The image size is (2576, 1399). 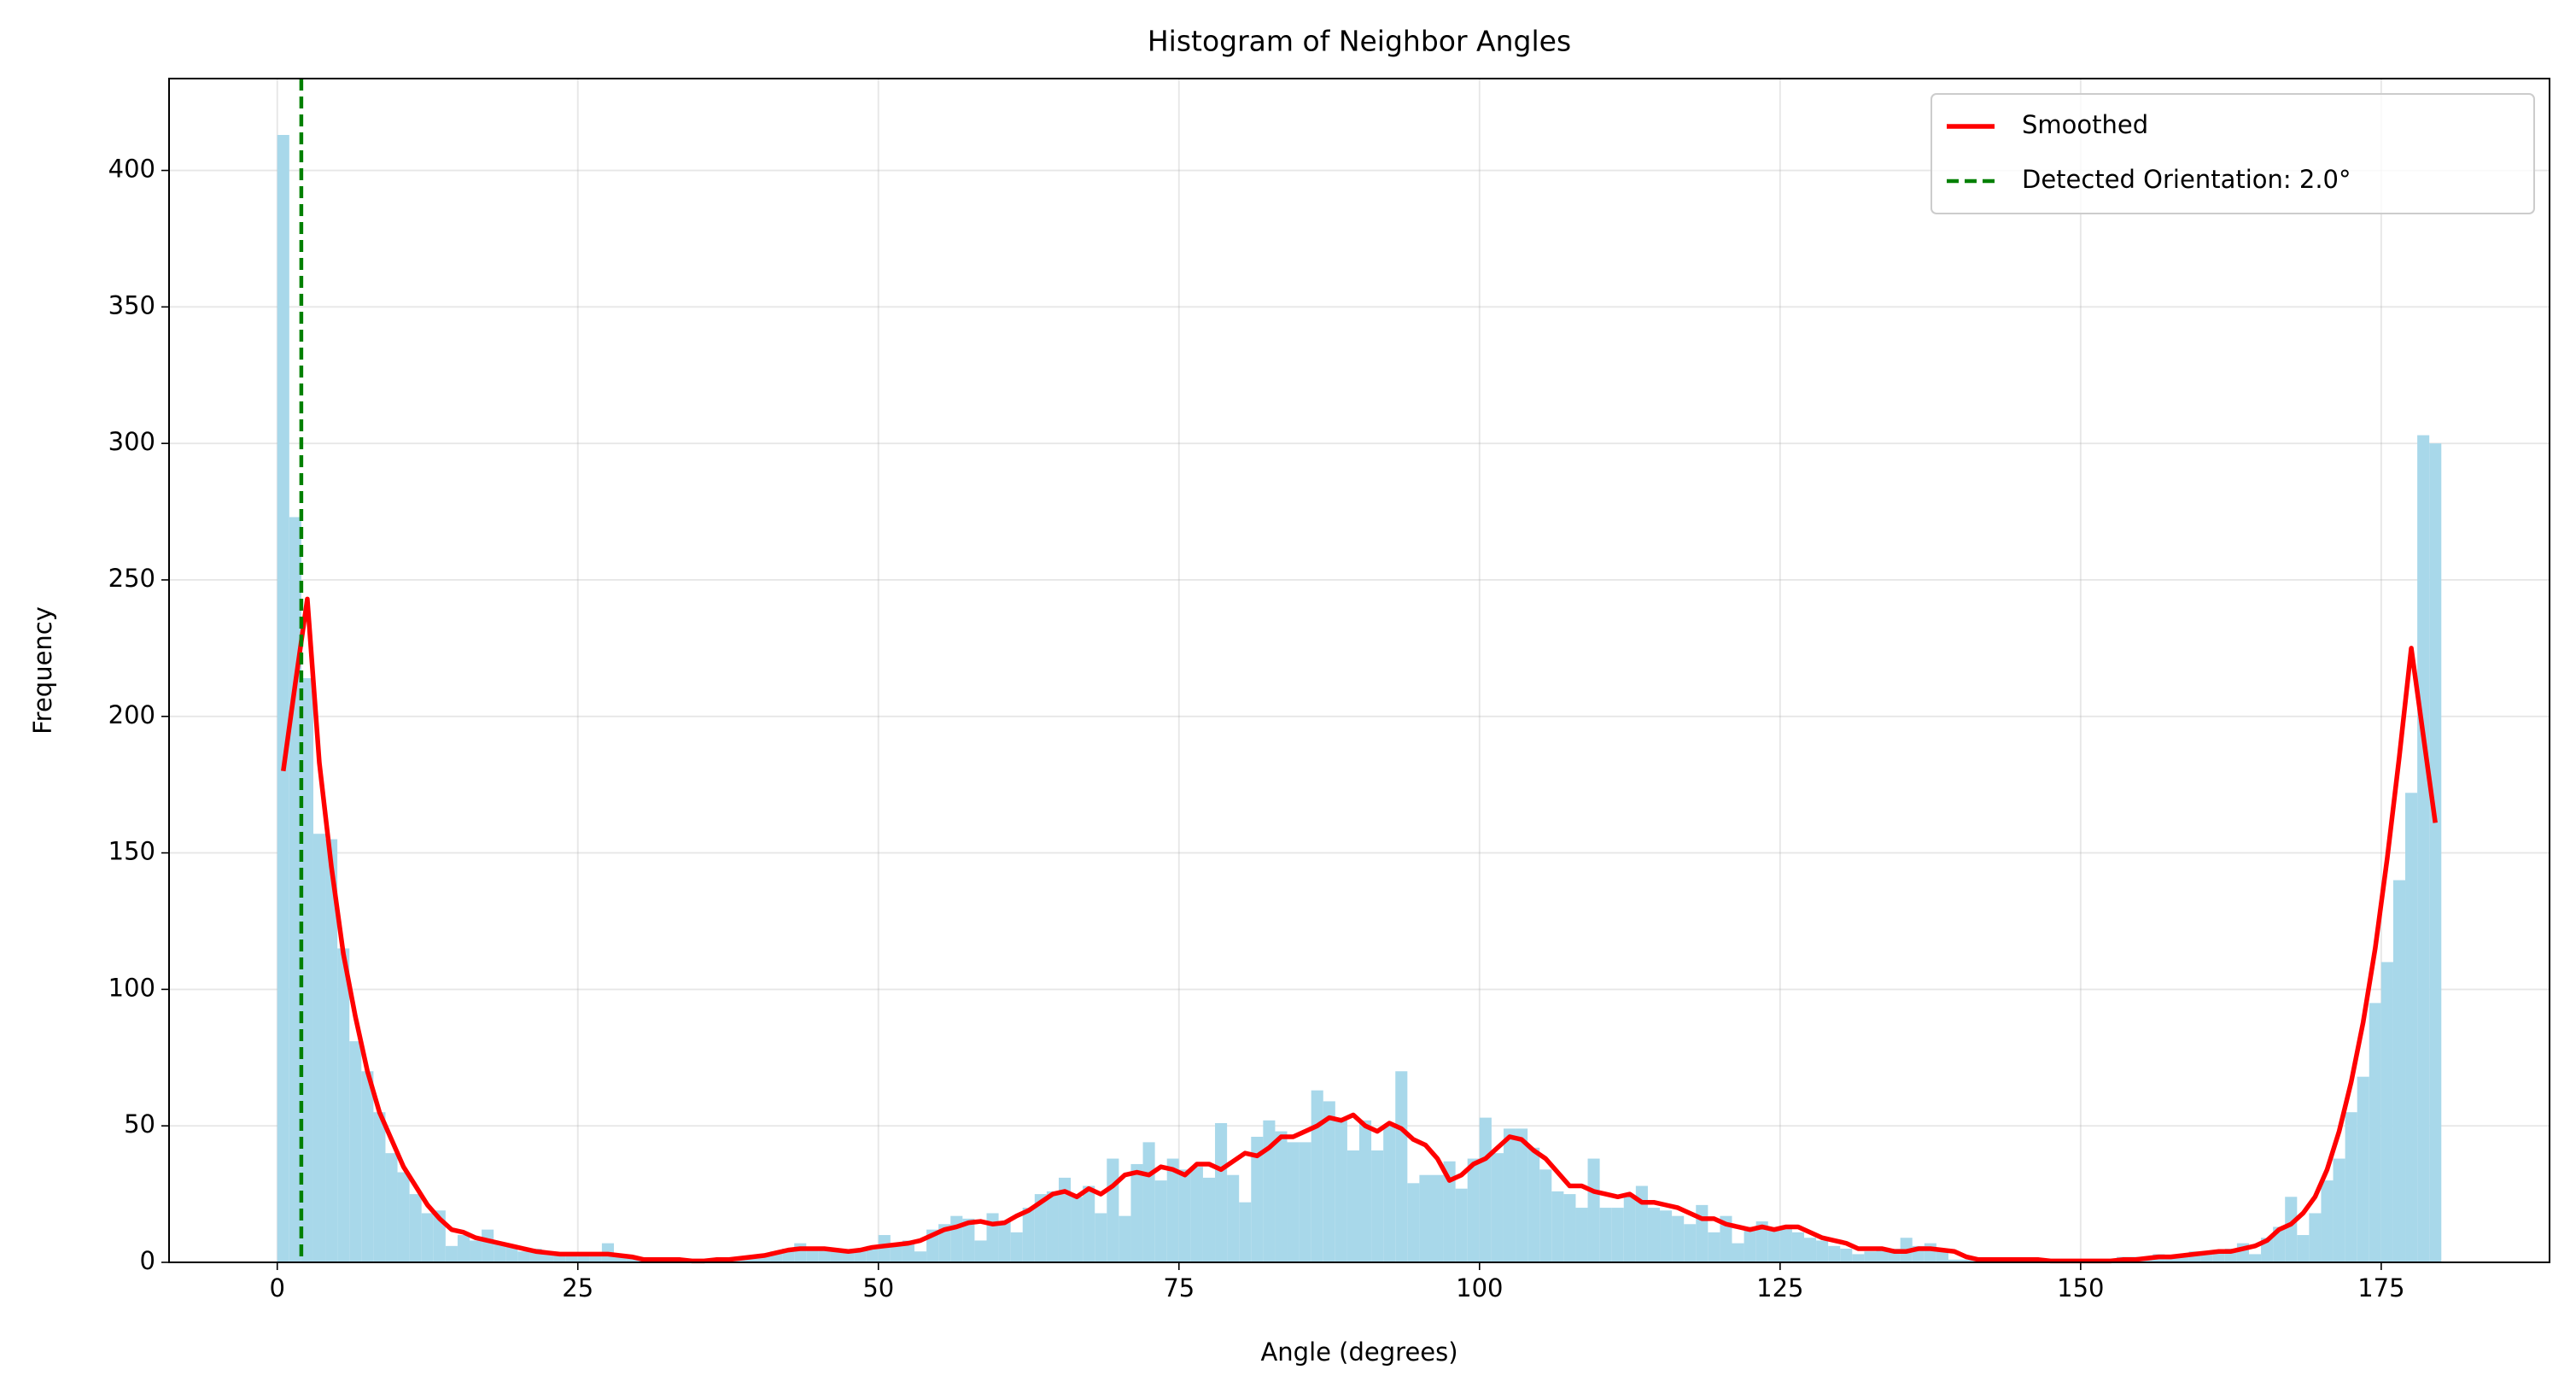 What do you see at coordinates (131, 169) in the screenshot?
I see `y-tick-label: 400` at bounding box center [131, 169].